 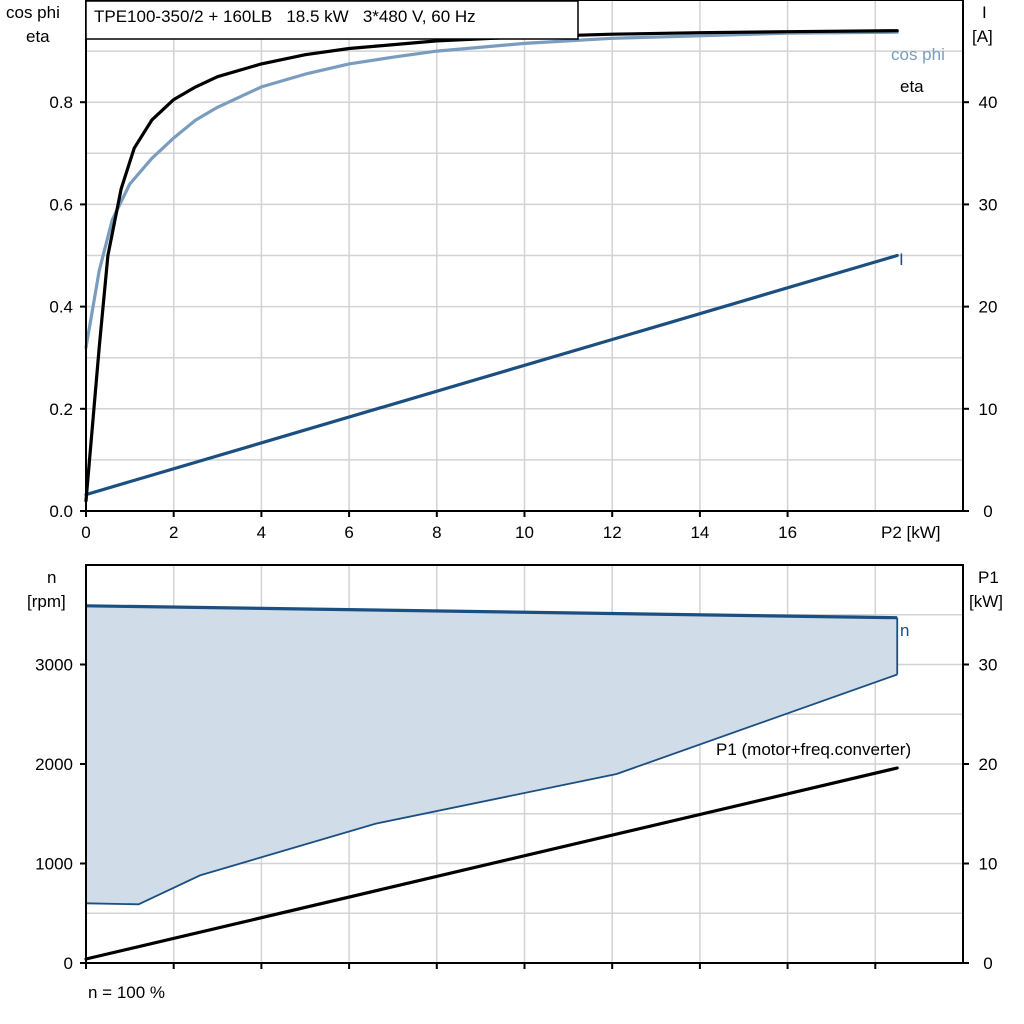 I want to click on series-label-eta: eta, so click(x=912, y=86).